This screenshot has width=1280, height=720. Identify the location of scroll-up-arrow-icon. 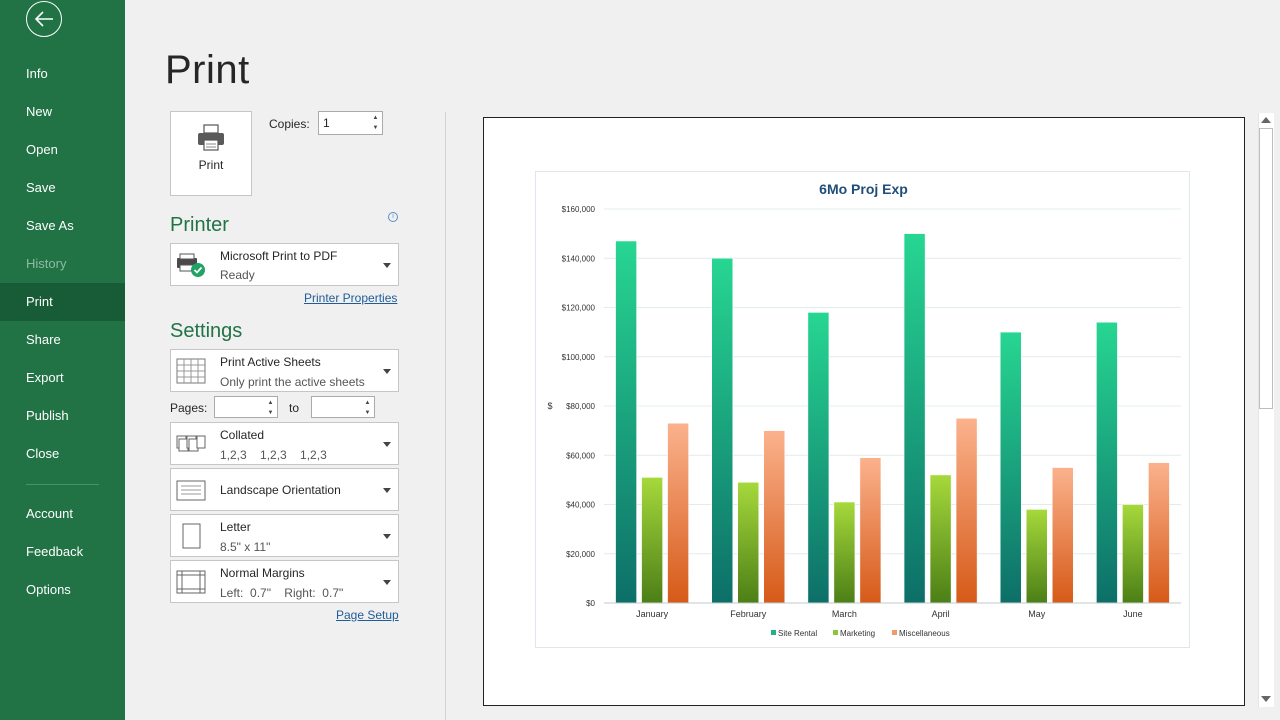
(1266, 120).